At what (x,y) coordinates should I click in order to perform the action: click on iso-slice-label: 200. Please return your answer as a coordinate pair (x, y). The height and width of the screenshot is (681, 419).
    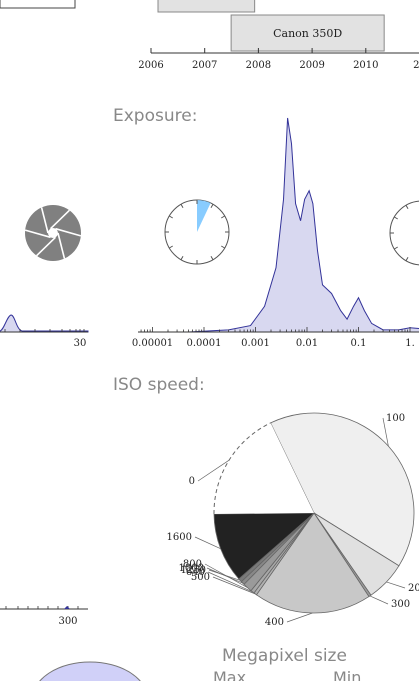
    Looking at the image, I should click on (413, 588).